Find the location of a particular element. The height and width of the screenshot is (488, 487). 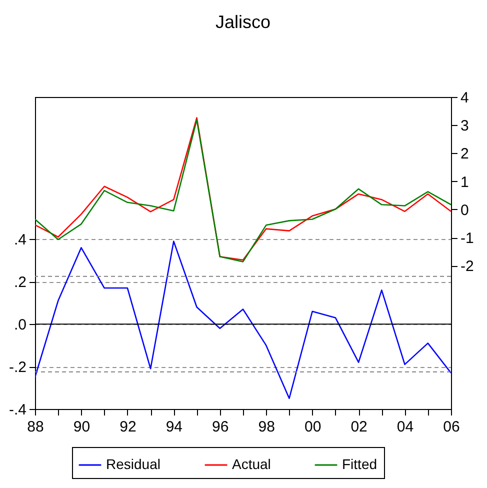

legend-label: Actual is located at coordinates (251, 464).